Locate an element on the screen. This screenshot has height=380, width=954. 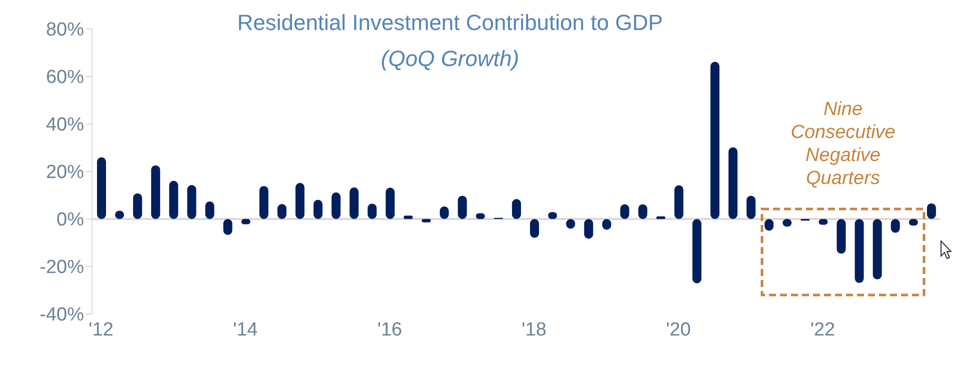
y-tick-label: -20% is located at coordinates (62, 267).